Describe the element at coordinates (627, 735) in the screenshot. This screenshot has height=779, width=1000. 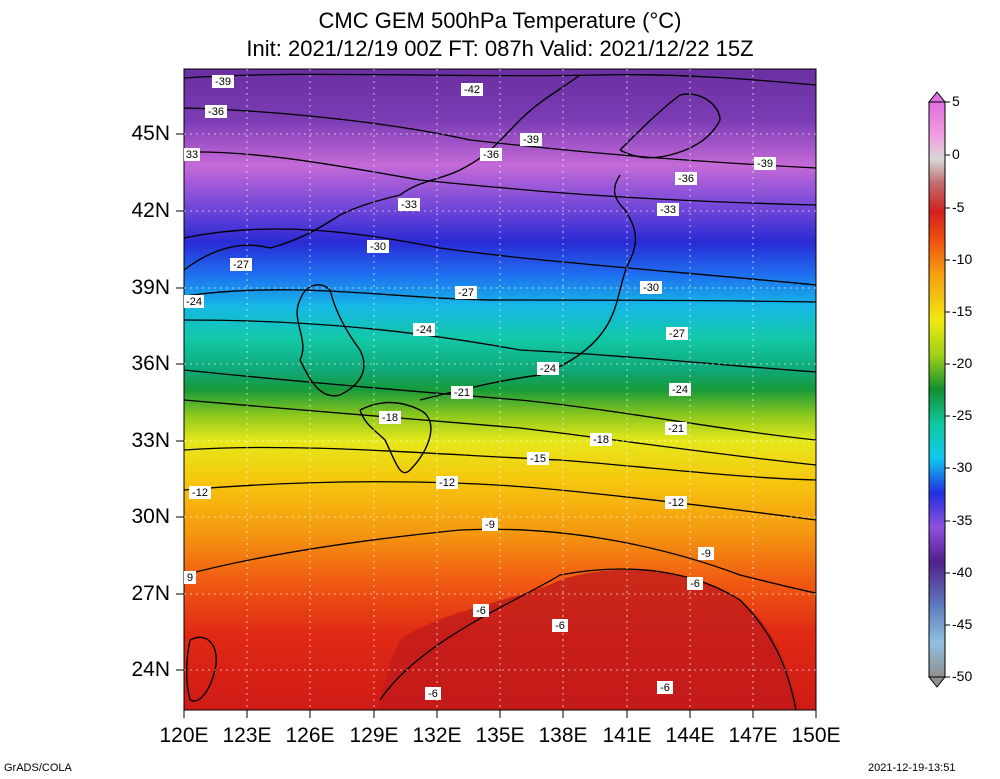
I see `lon-label: 141E` at that location.